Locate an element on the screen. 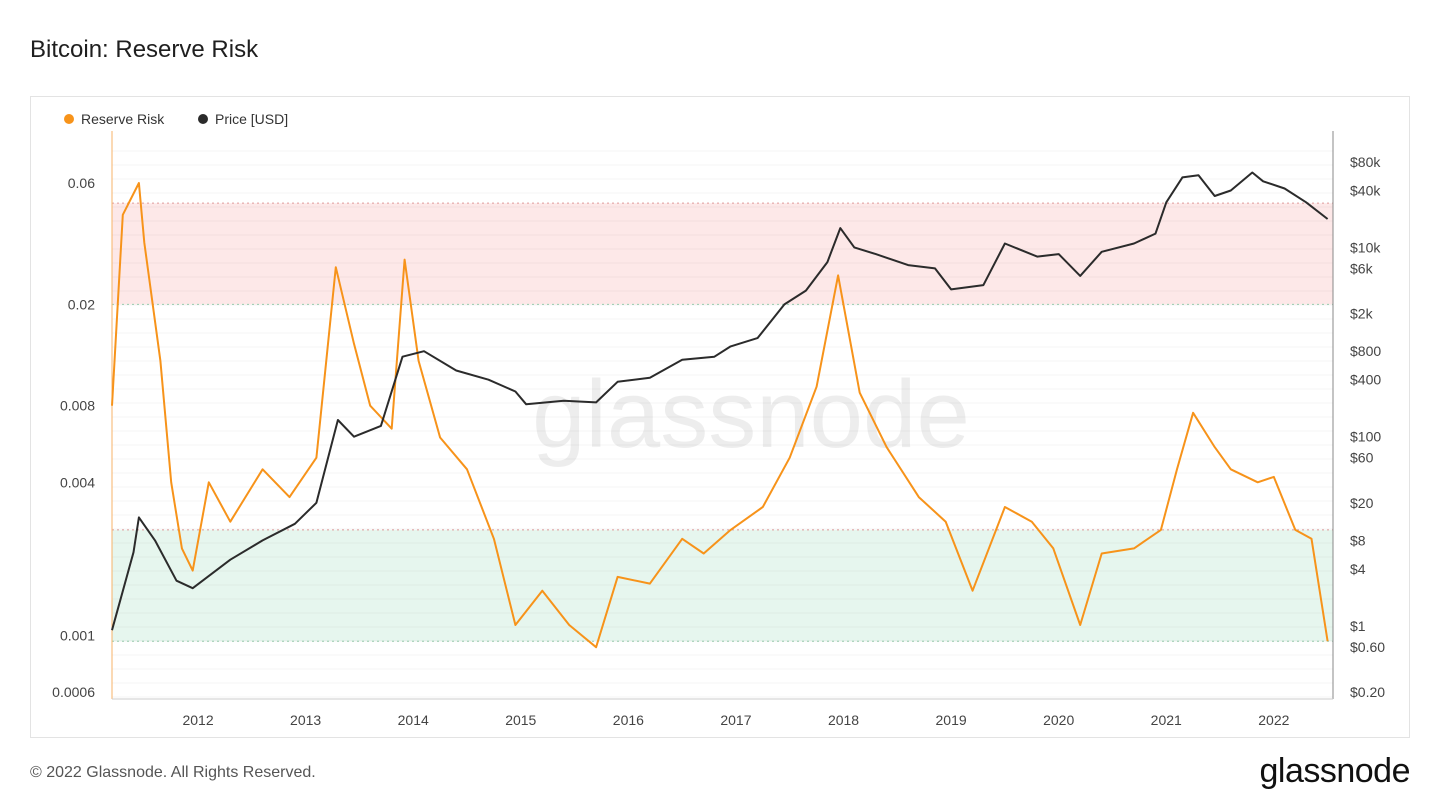 The height and width of the screenshot is (810, 1440). y-right-tick-label: $0.60 is located at coordinates (1367, 647).